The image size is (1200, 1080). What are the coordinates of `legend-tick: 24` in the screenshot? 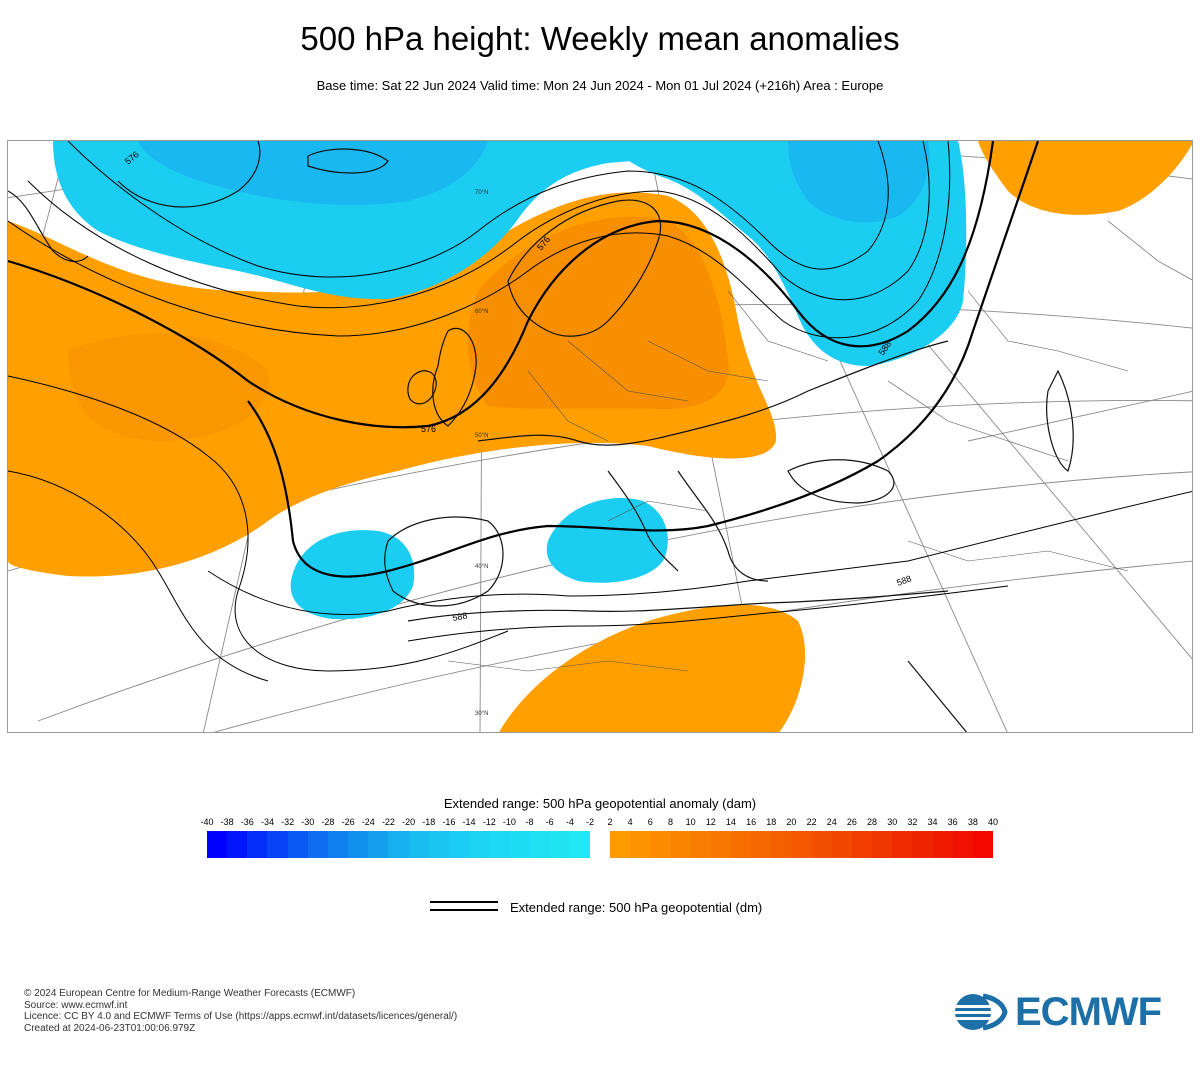 It's located at (831, 822).